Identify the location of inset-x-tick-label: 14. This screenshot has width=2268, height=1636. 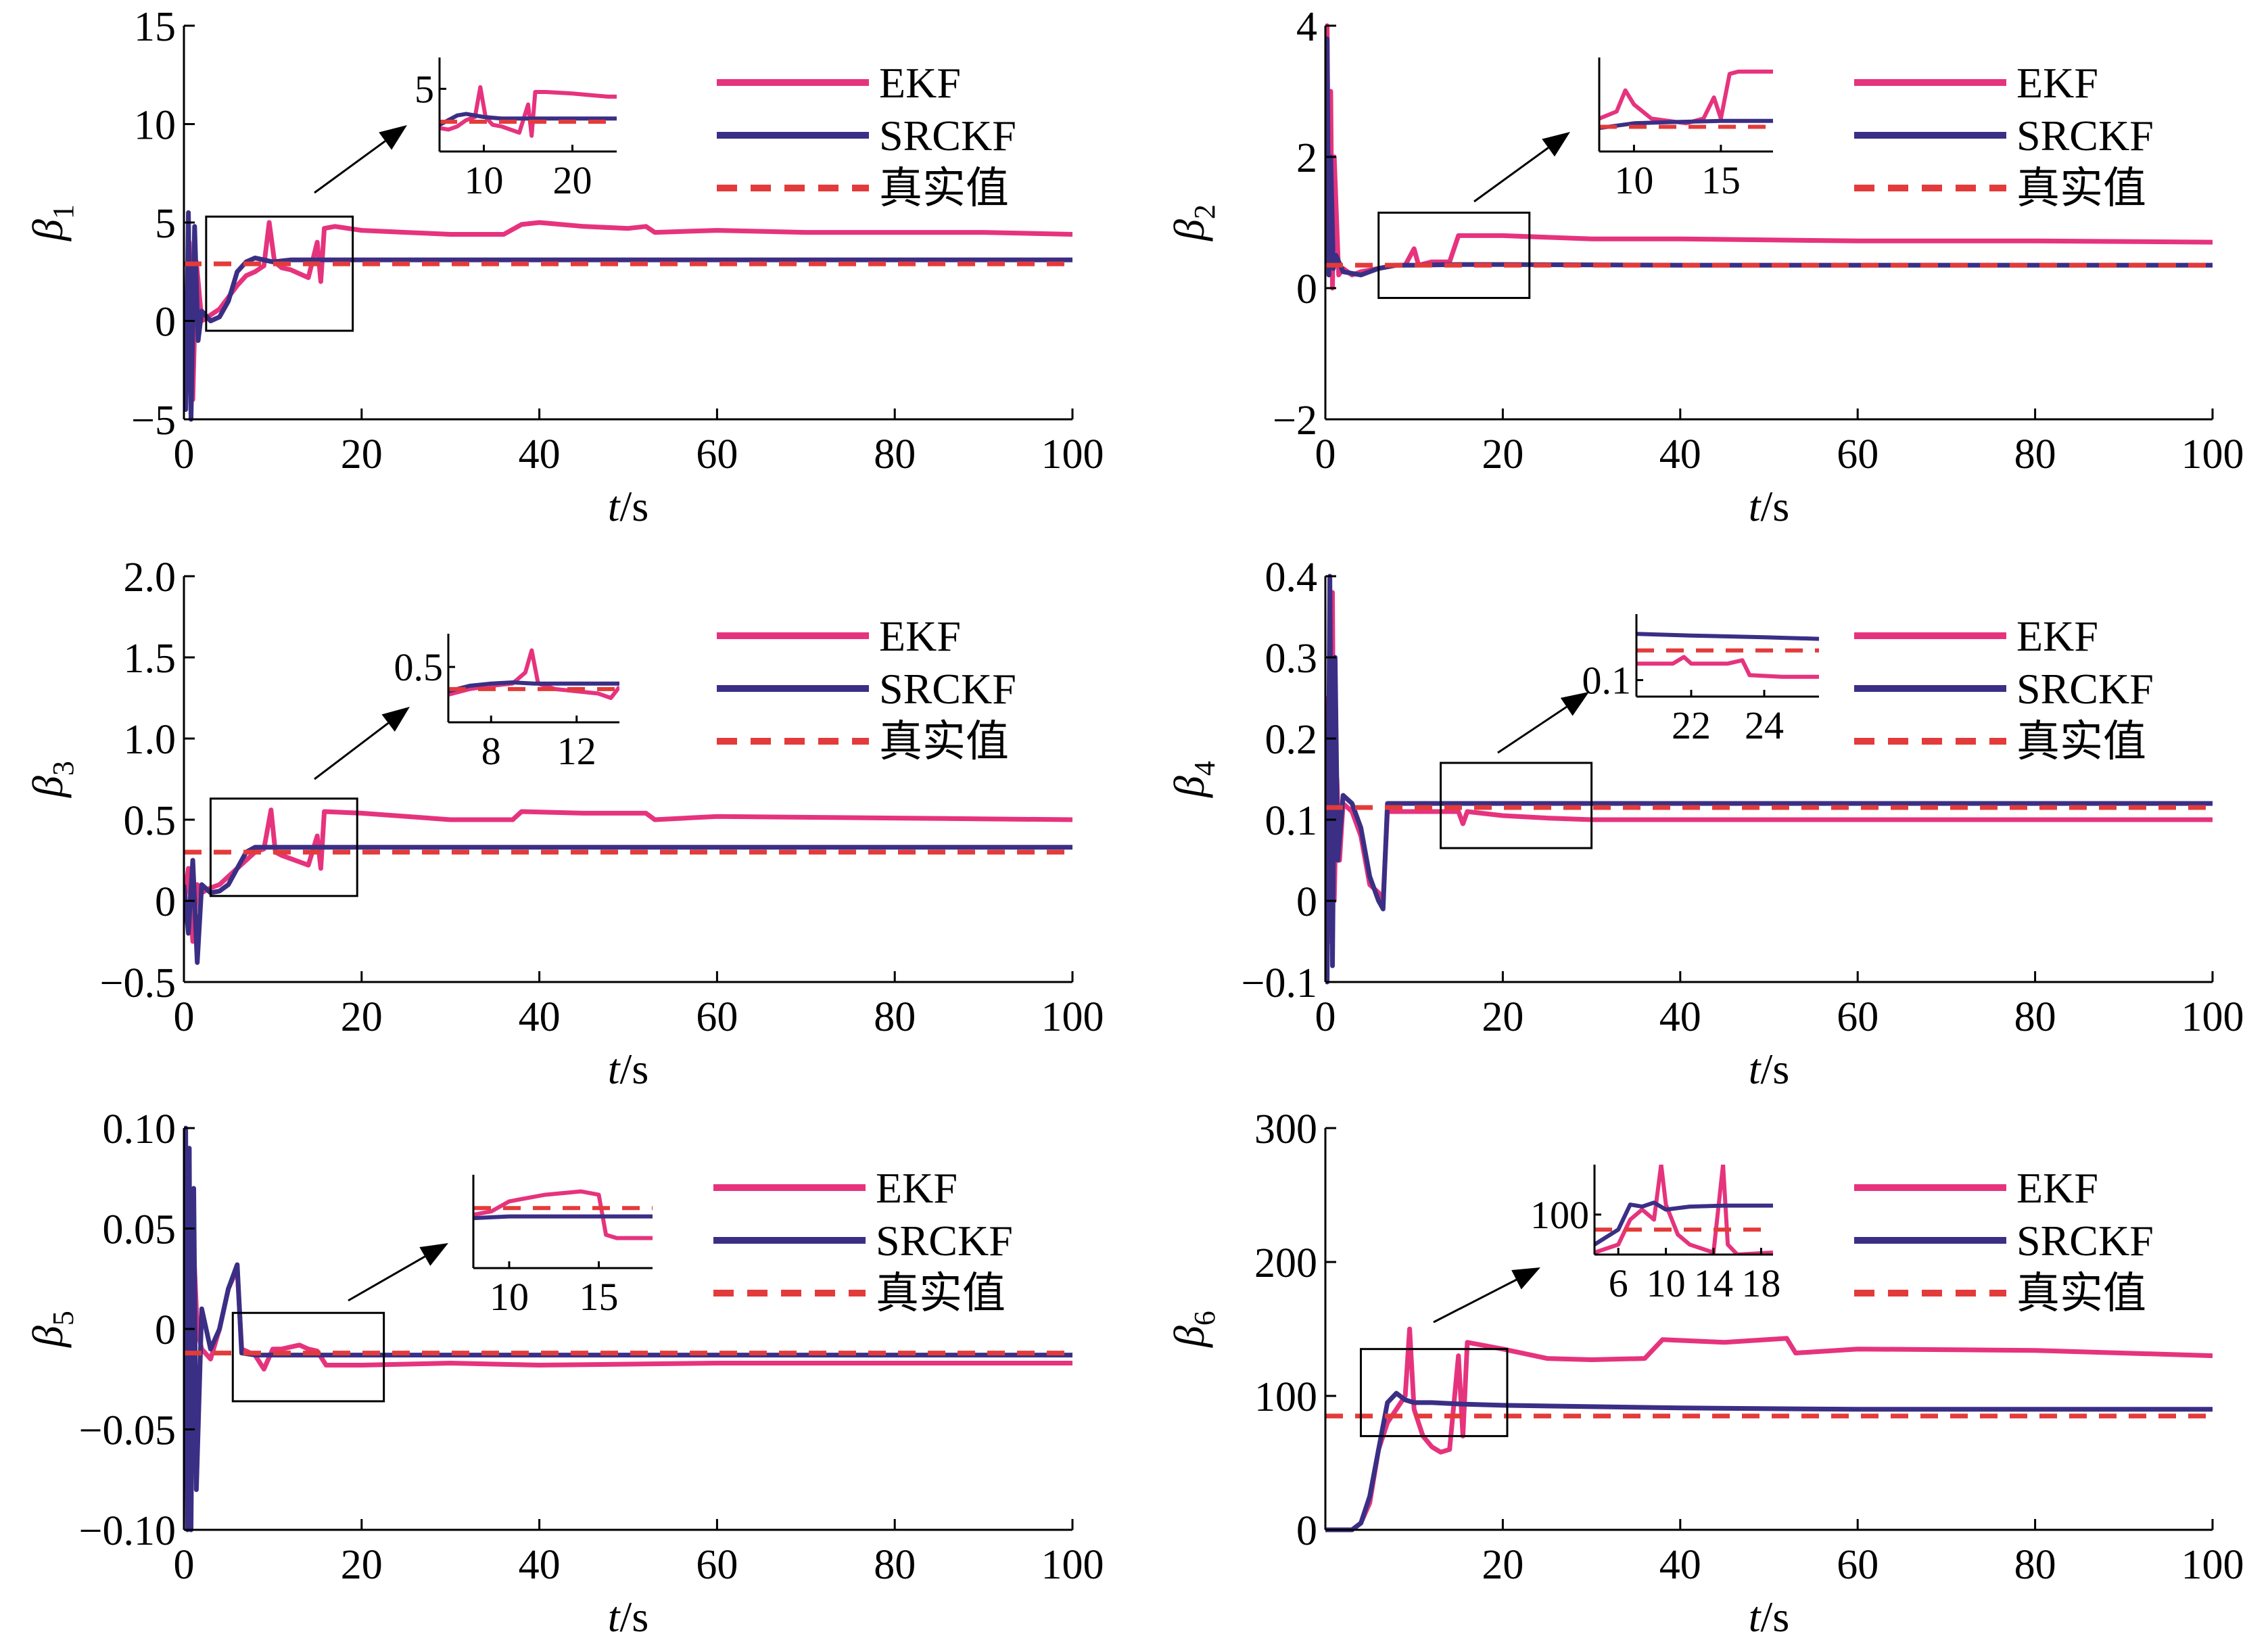
(1714, 1283).